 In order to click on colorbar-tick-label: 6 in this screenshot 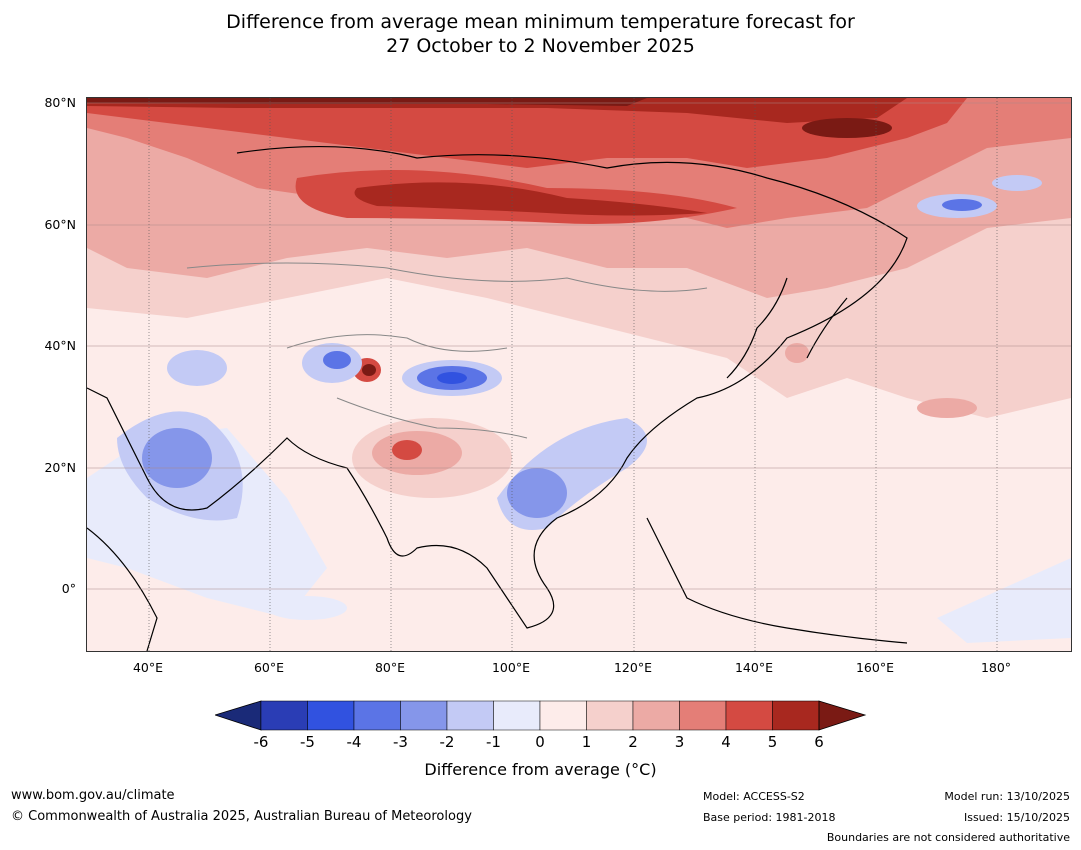, I will do `click(819, 742)`.